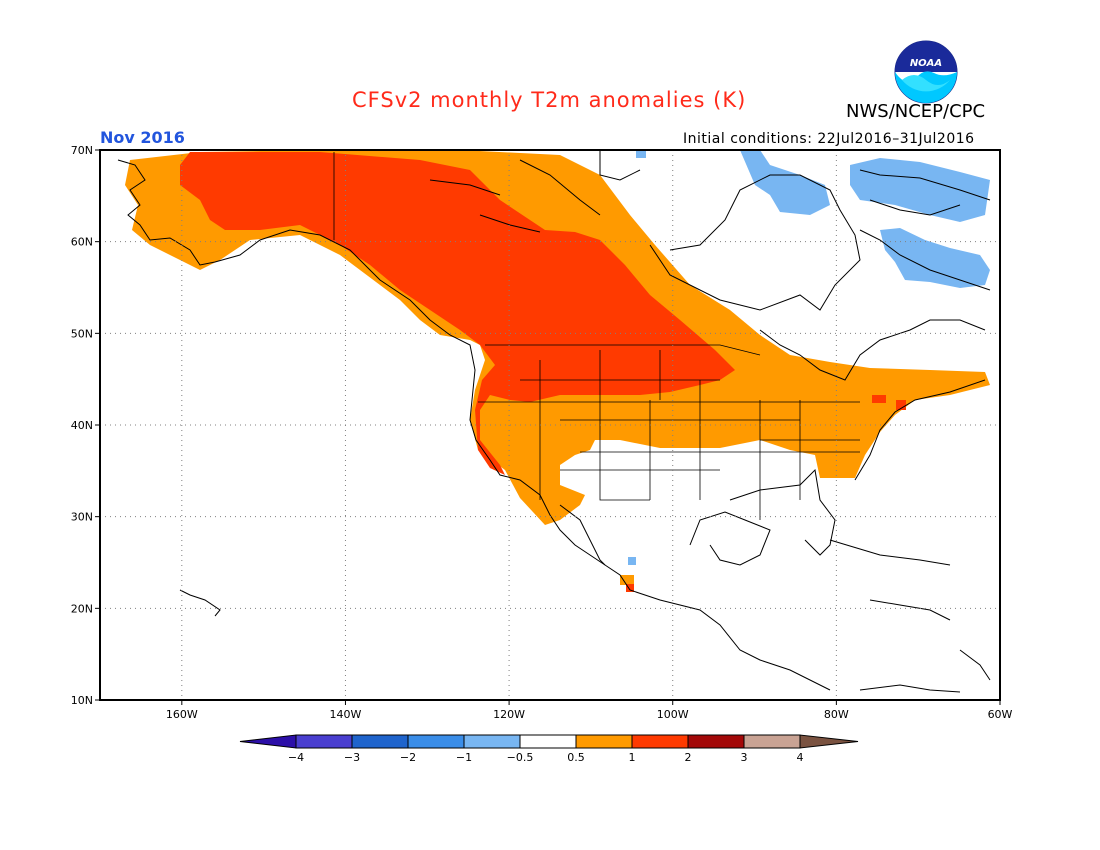 This screenshot has width=1100, height=850. I want to click on colorbar-arrow-high, so click(829, 741).